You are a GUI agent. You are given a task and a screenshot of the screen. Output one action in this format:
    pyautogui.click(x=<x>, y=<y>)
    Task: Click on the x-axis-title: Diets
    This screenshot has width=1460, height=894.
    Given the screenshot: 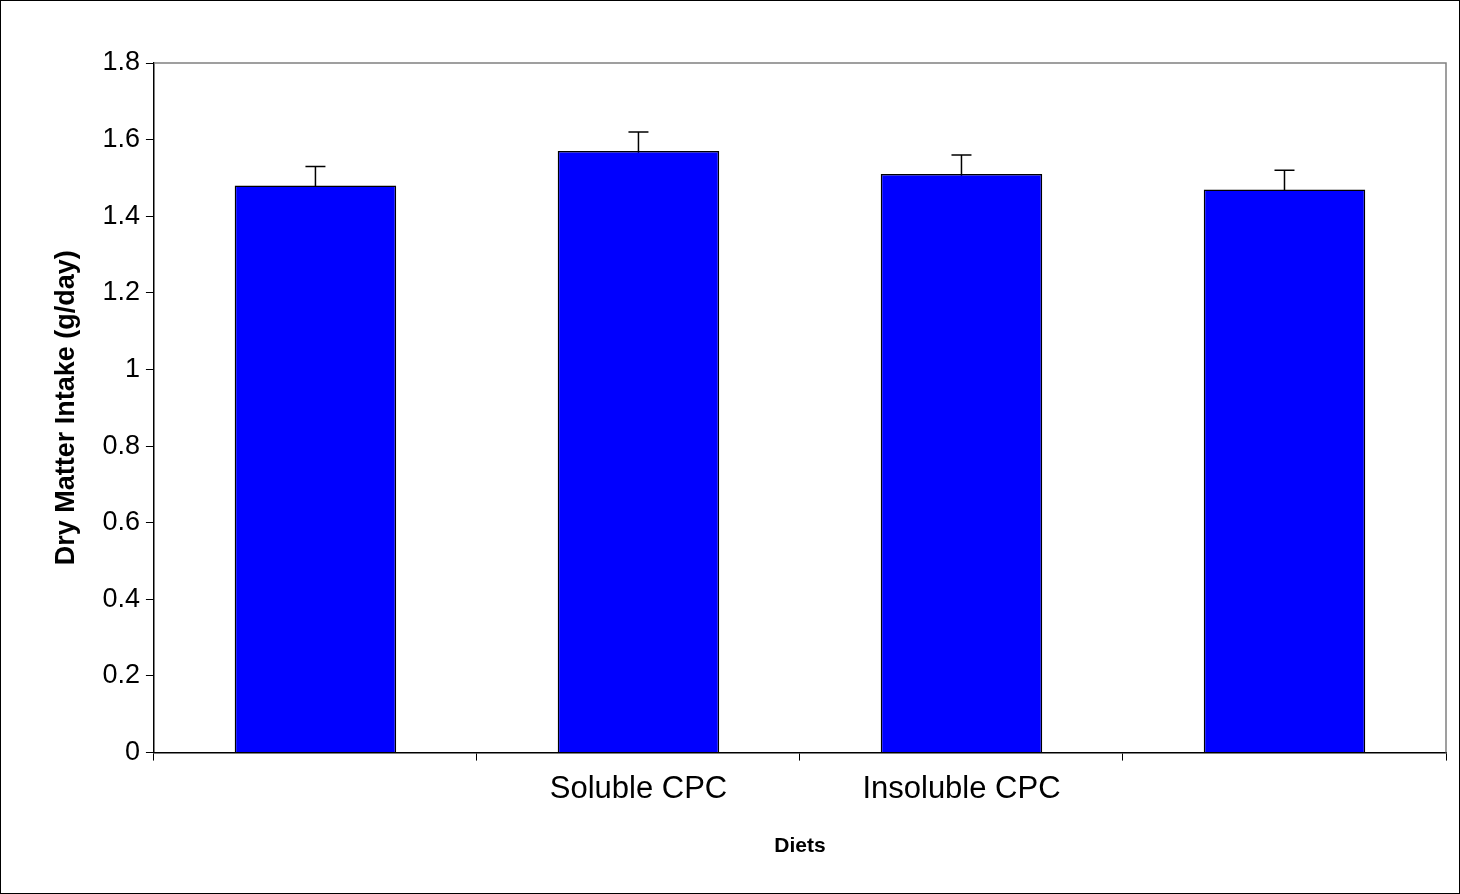 What is the action you would take?
    pyautogui.click(x=800, y=845)
    